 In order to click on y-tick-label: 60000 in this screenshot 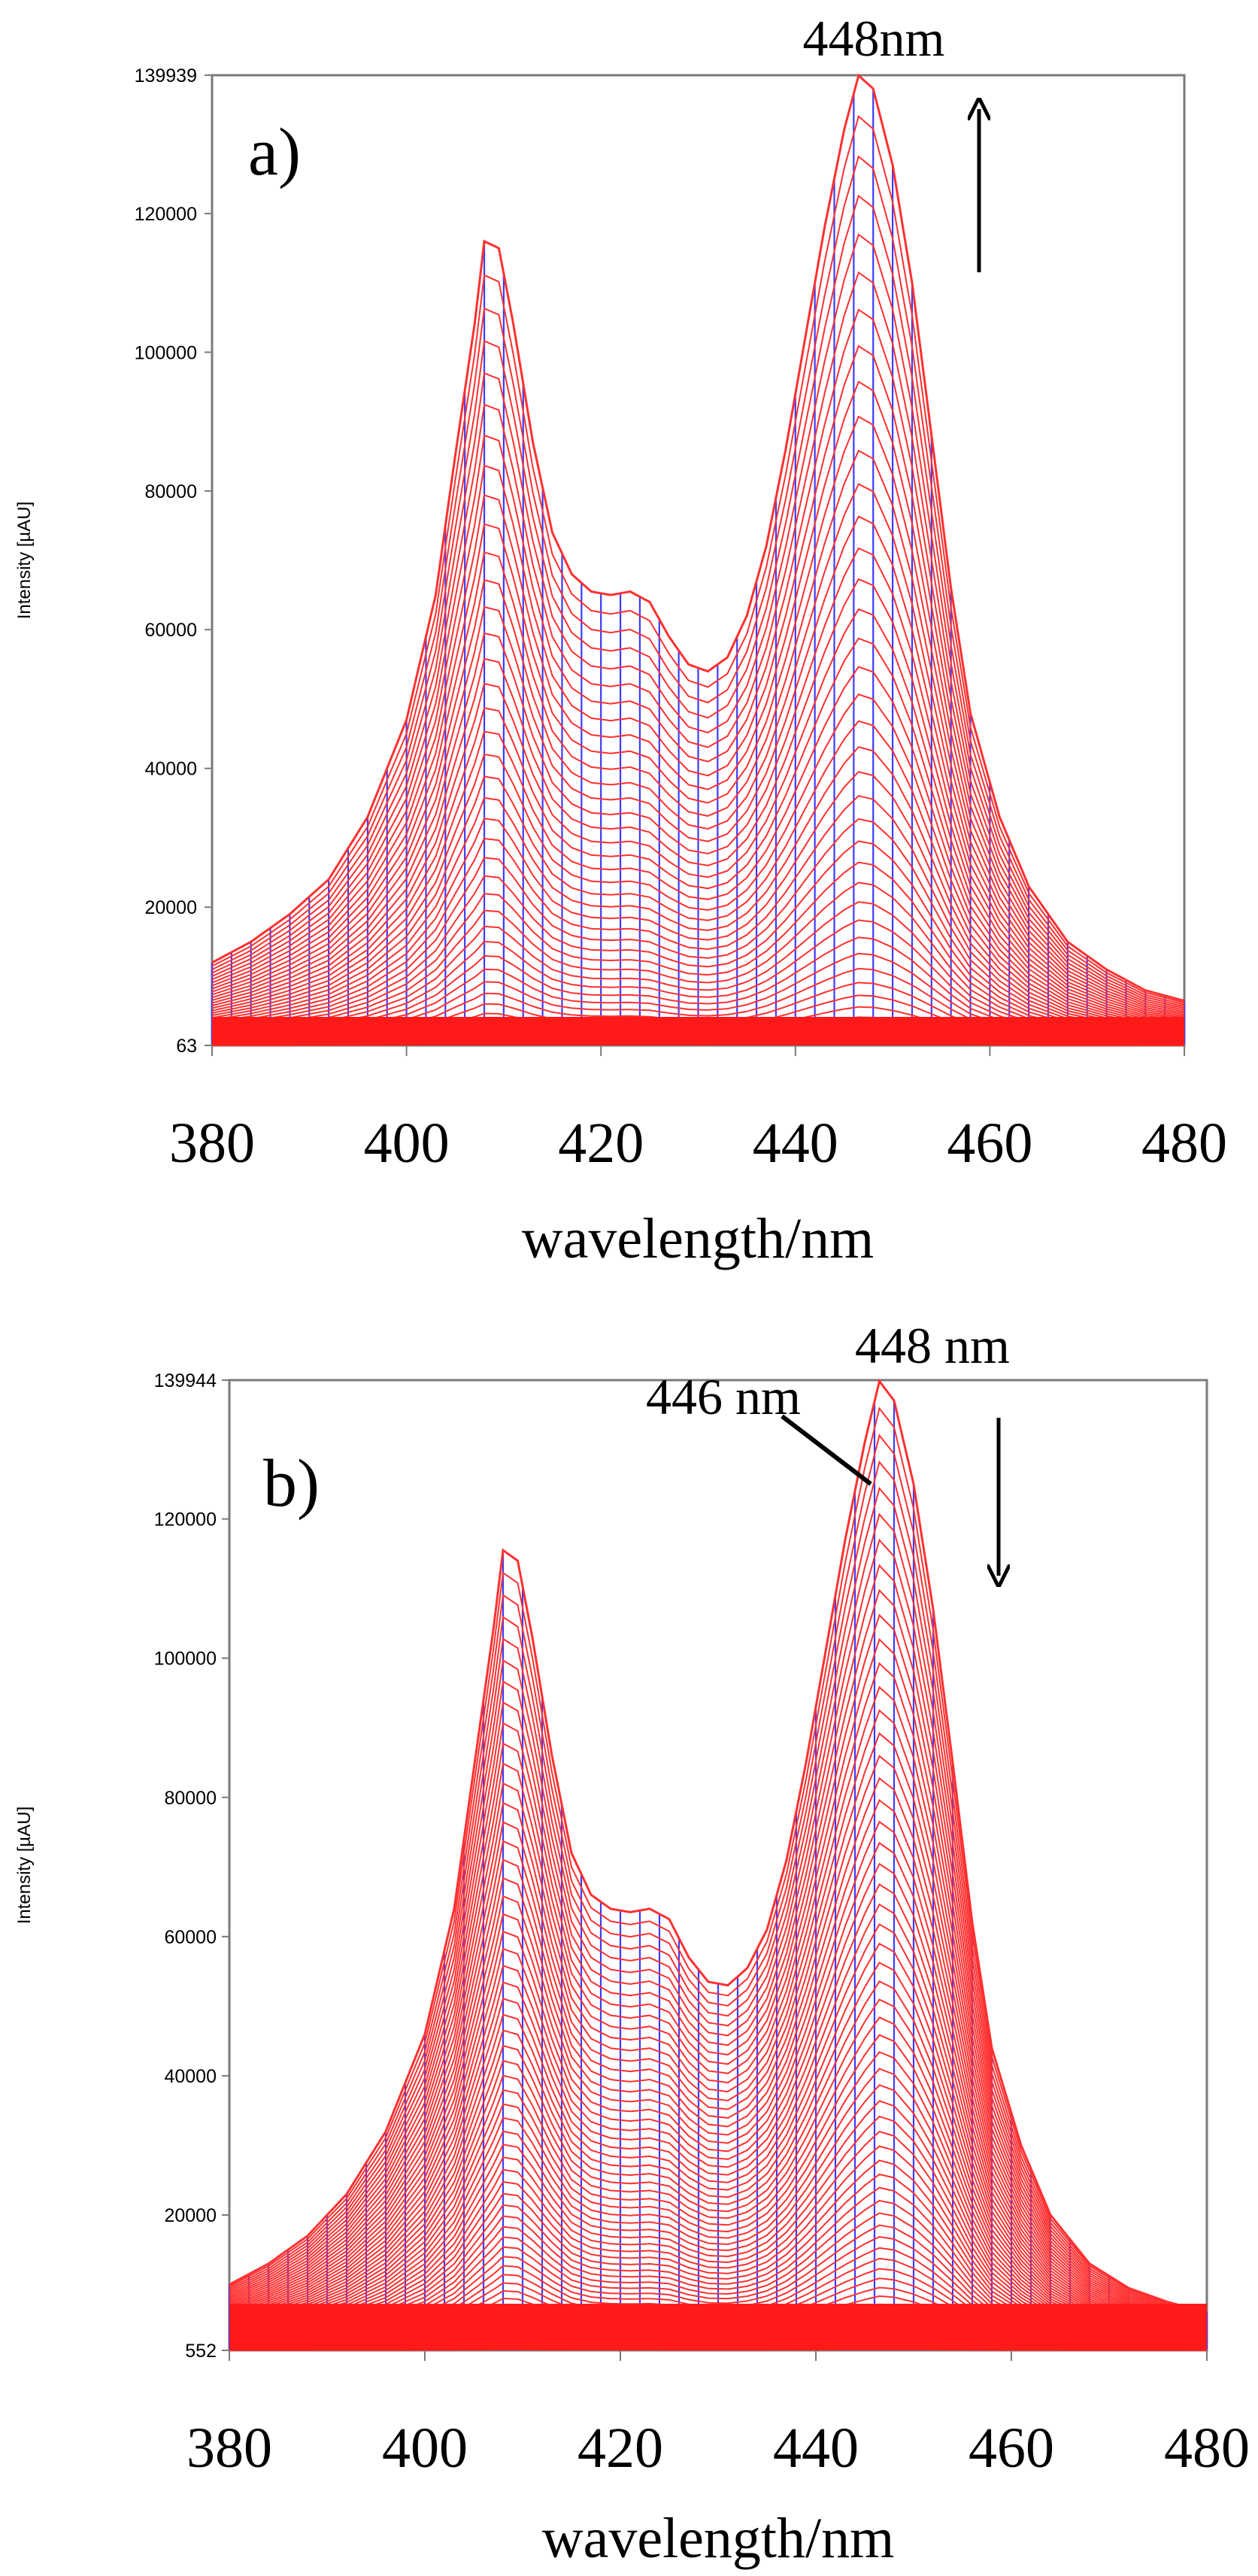, I will do `click(170, 630)`.